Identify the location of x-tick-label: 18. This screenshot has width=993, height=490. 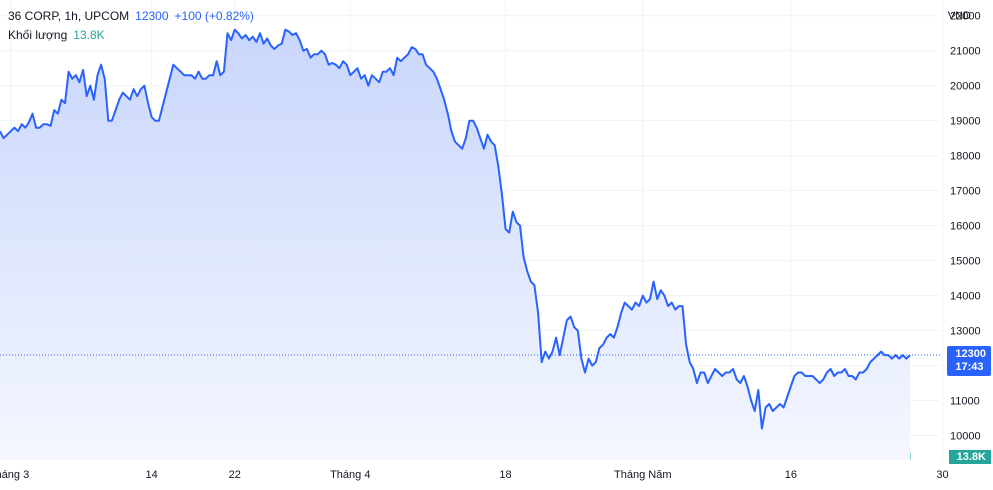
(505, 475).